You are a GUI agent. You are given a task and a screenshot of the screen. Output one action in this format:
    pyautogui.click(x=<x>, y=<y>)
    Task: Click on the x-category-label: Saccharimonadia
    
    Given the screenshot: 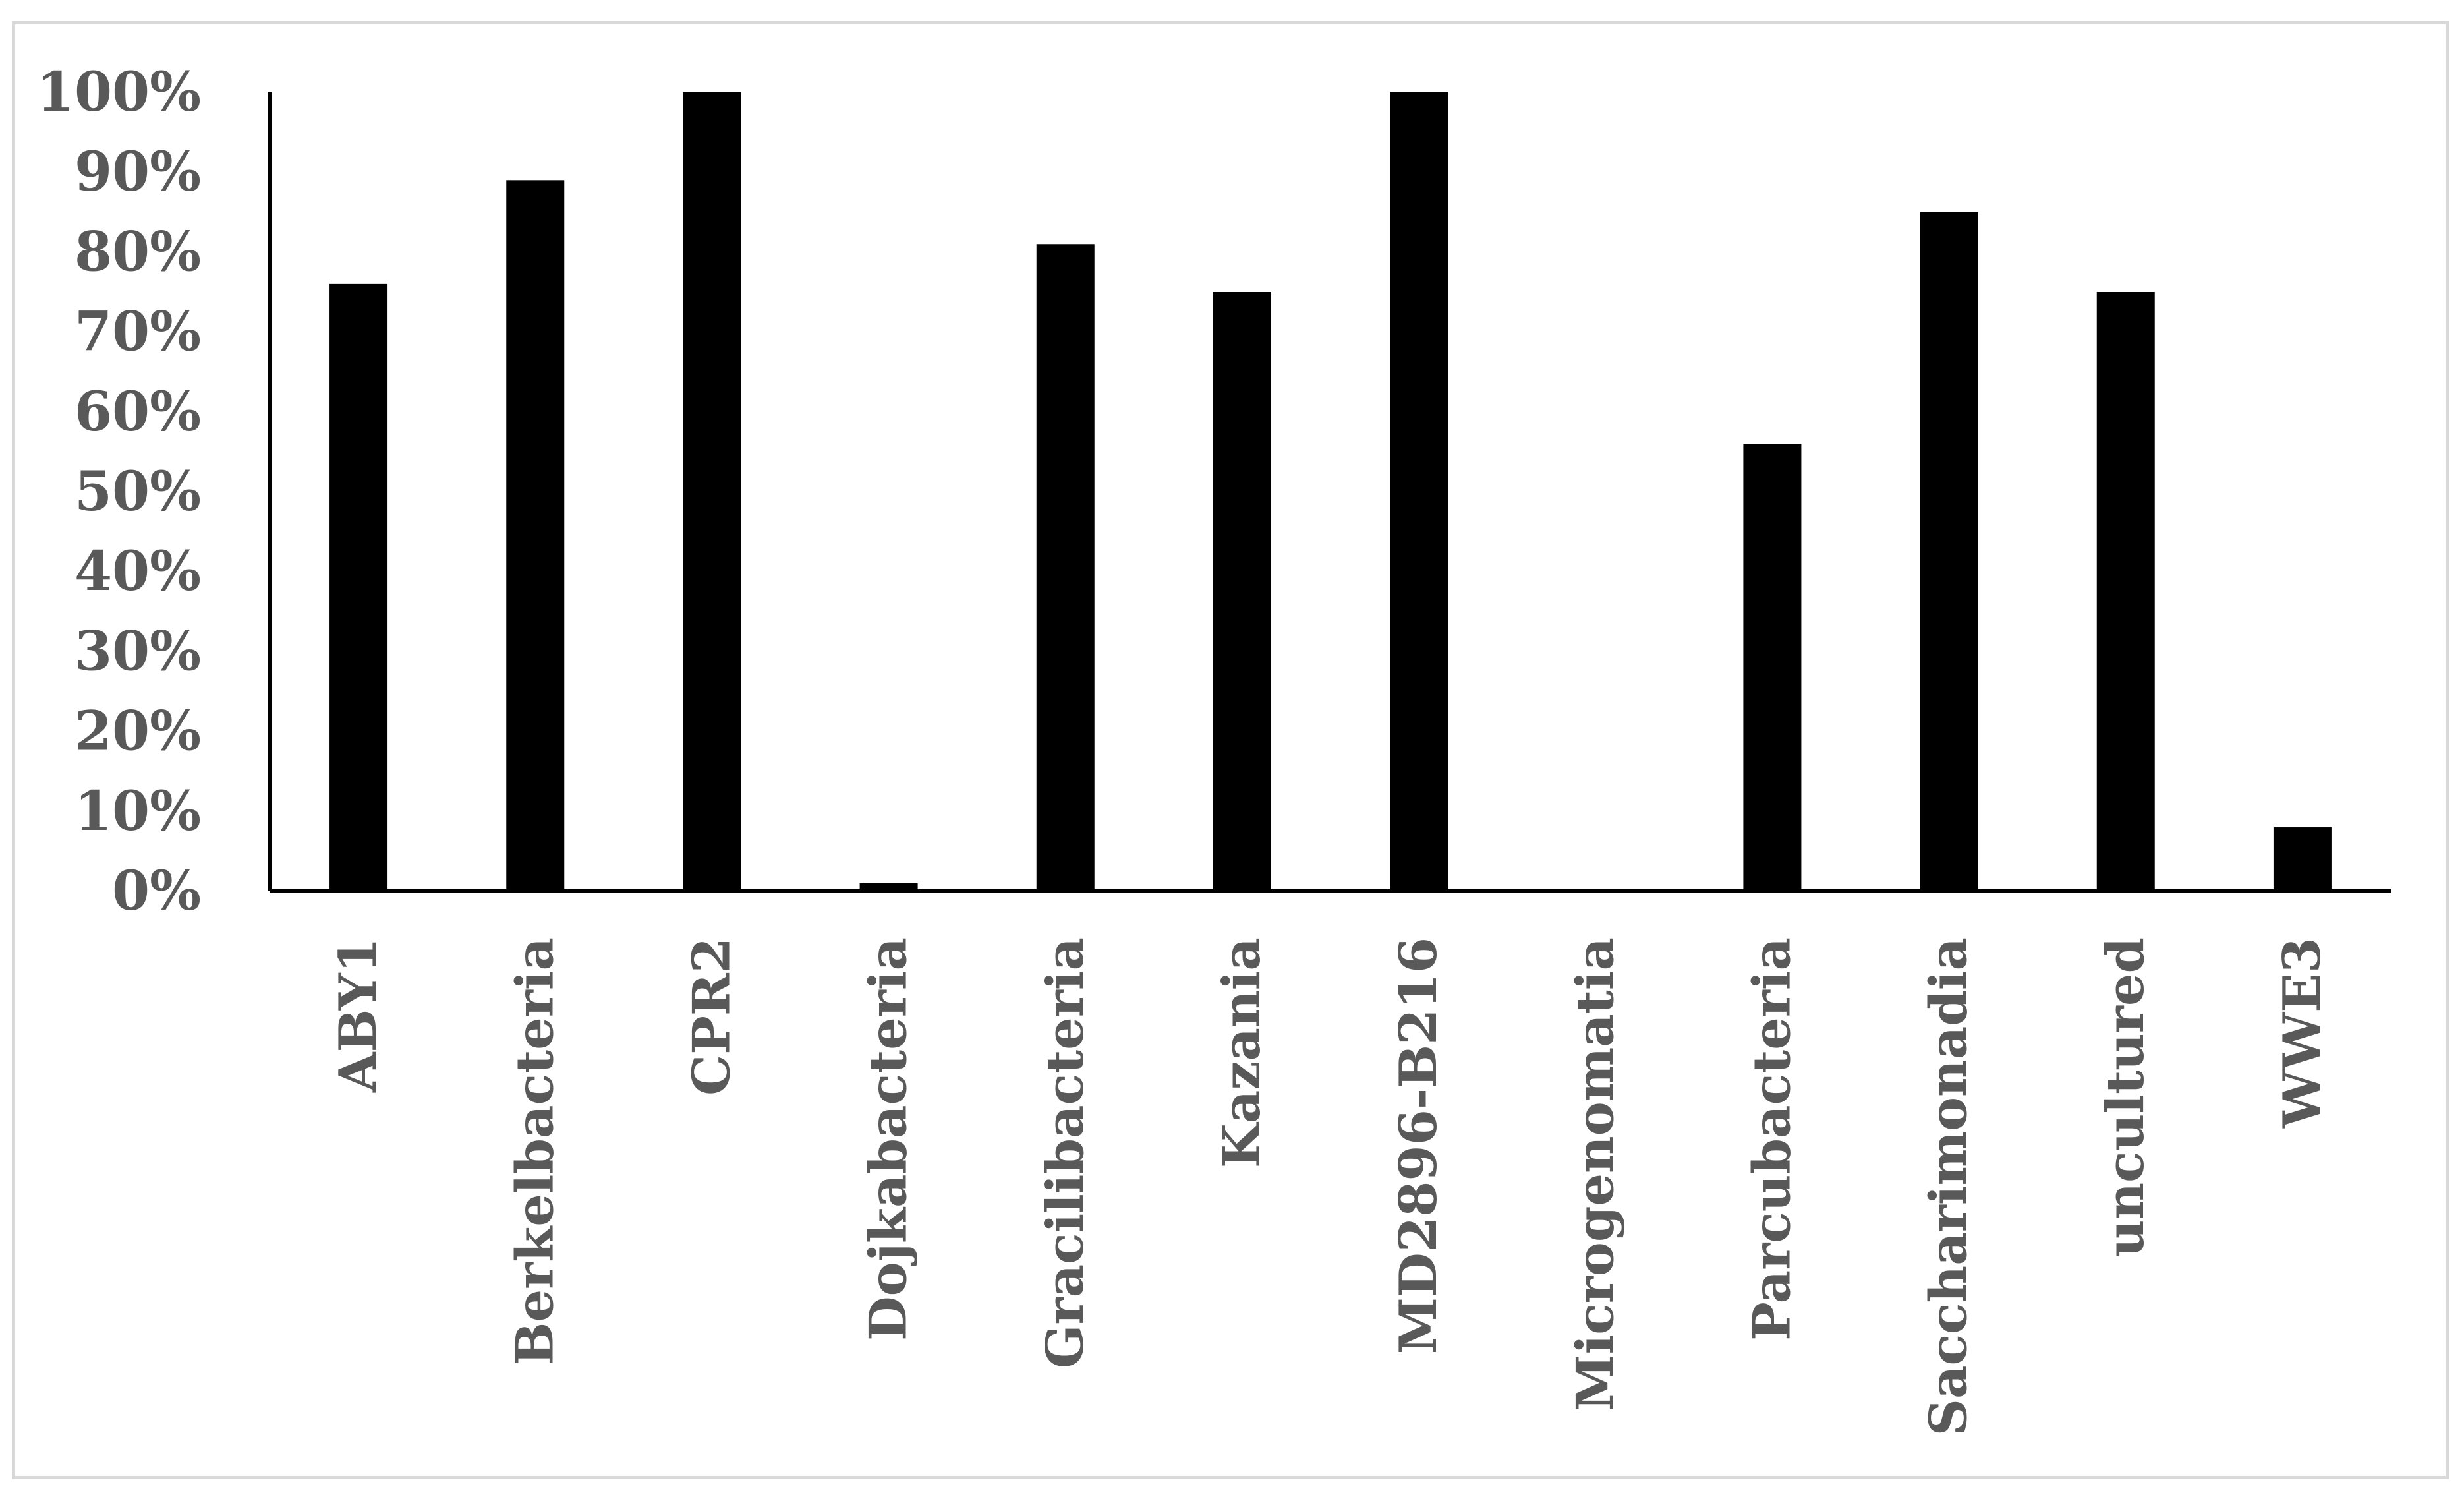 What is the action you would take?
    pyautogui.click(x=1949, y=1186)
    